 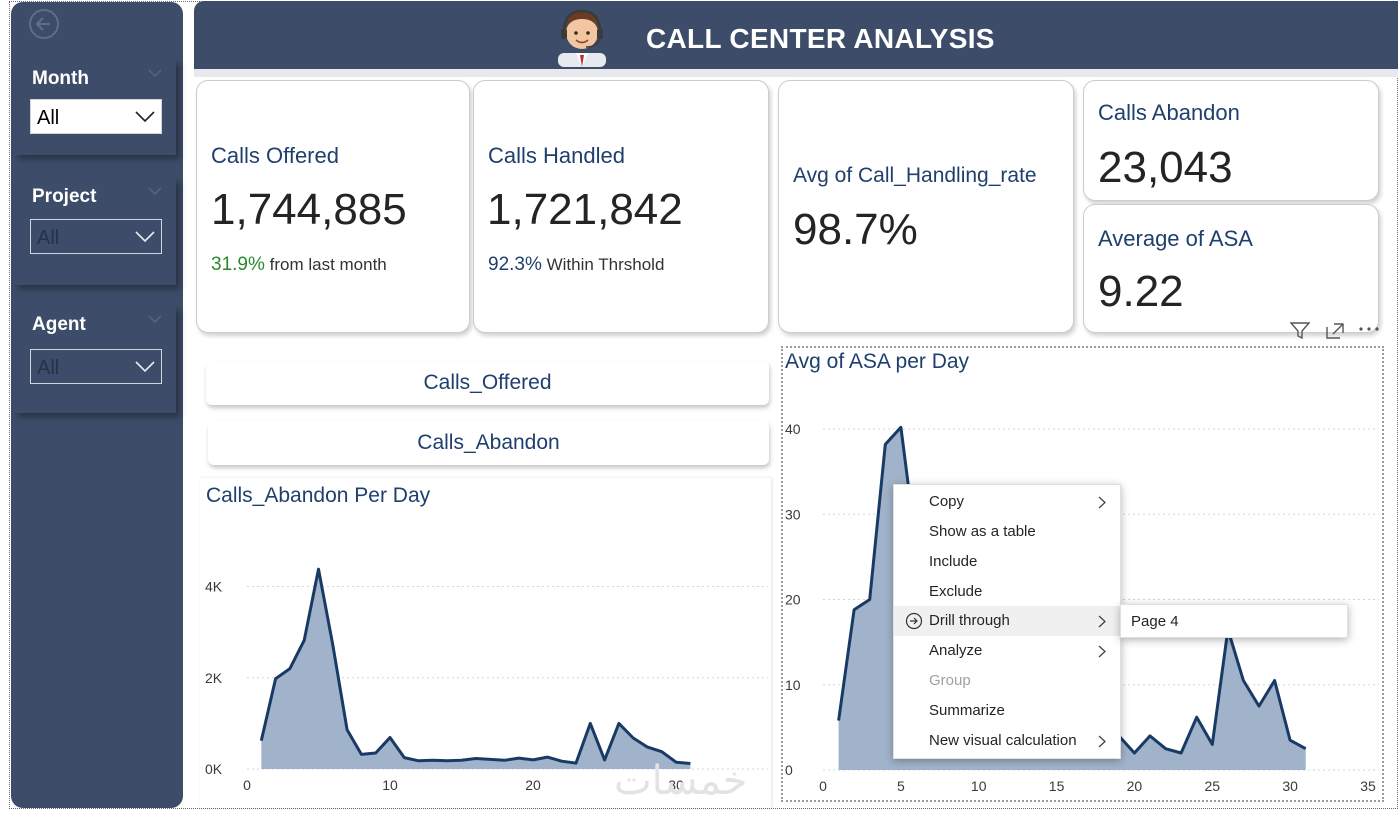 I want to click on y-tick-label: 4K, so click(x=214, y=587).